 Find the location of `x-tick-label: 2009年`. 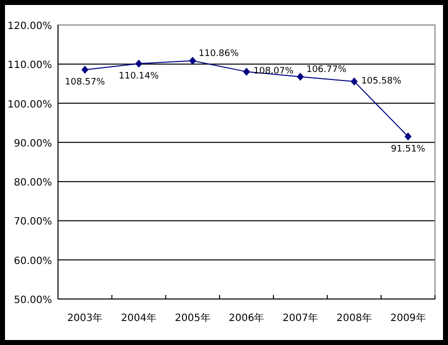

x-tick-label: 2009年 is located at coordinates (408, 318).